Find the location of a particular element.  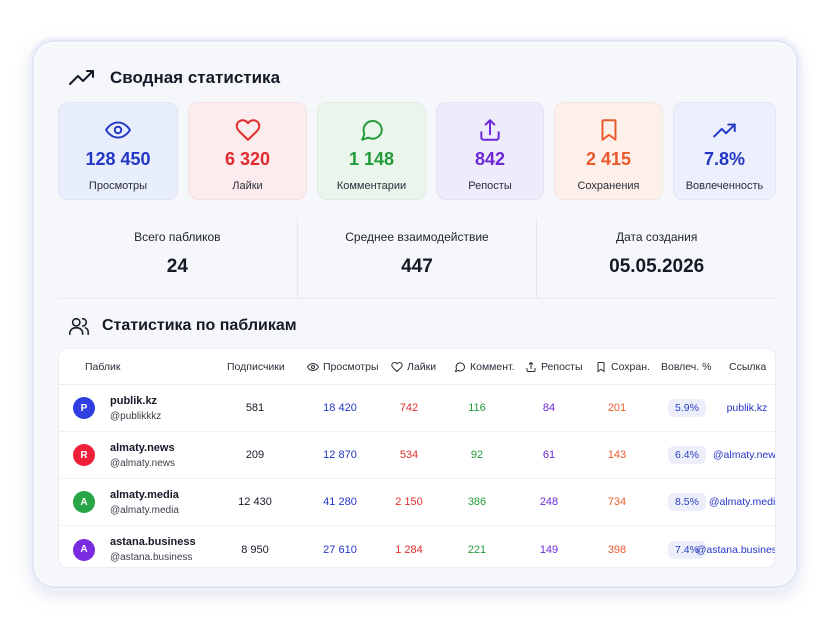

avatar: P is located at coordinates (84, 408).